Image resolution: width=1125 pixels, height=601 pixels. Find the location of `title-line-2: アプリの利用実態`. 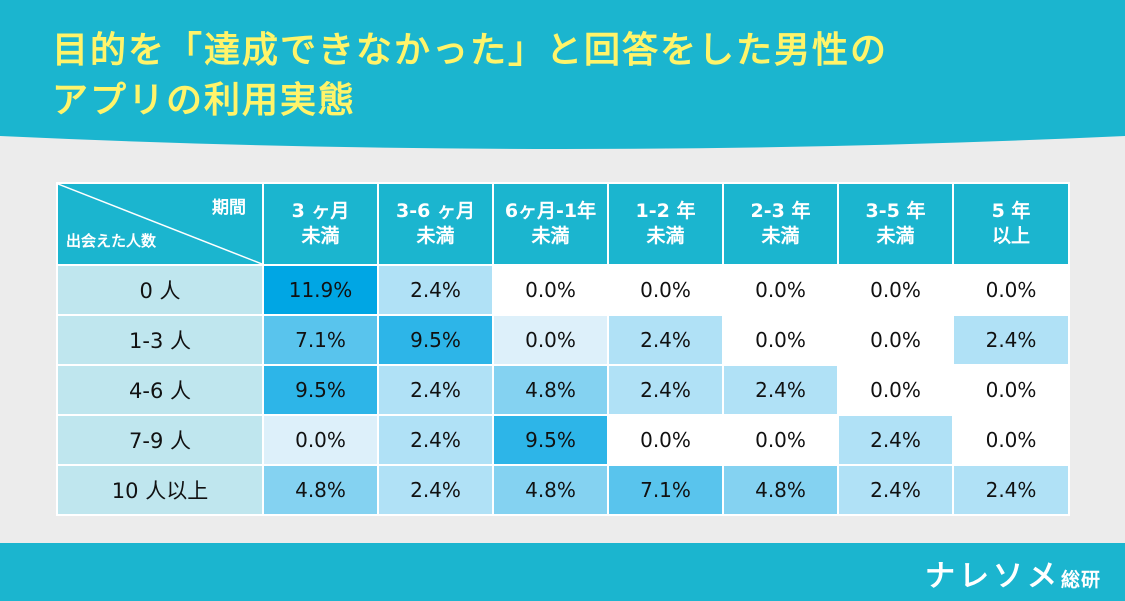

title-line-2: アプリの利用実態 is located at coordinates (204, 100).